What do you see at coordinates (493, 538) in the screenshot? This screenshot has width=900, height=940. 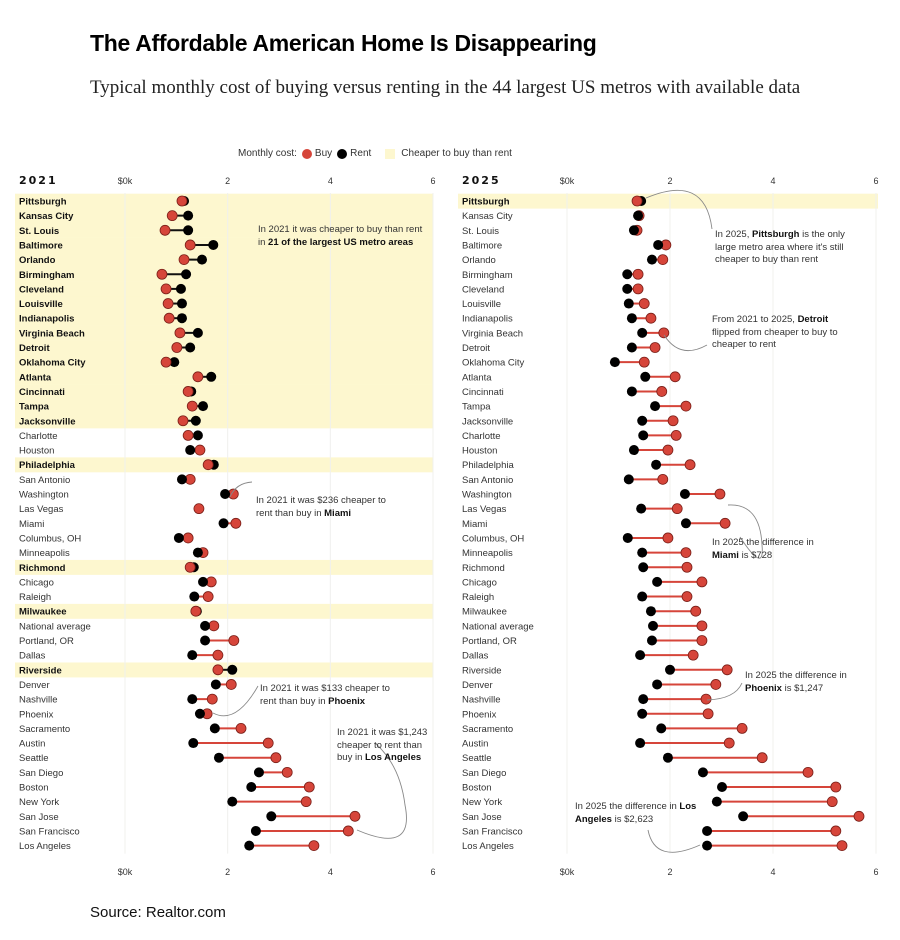 I see `metro-label: Columbus, OH` at bounding box center [493, 538].